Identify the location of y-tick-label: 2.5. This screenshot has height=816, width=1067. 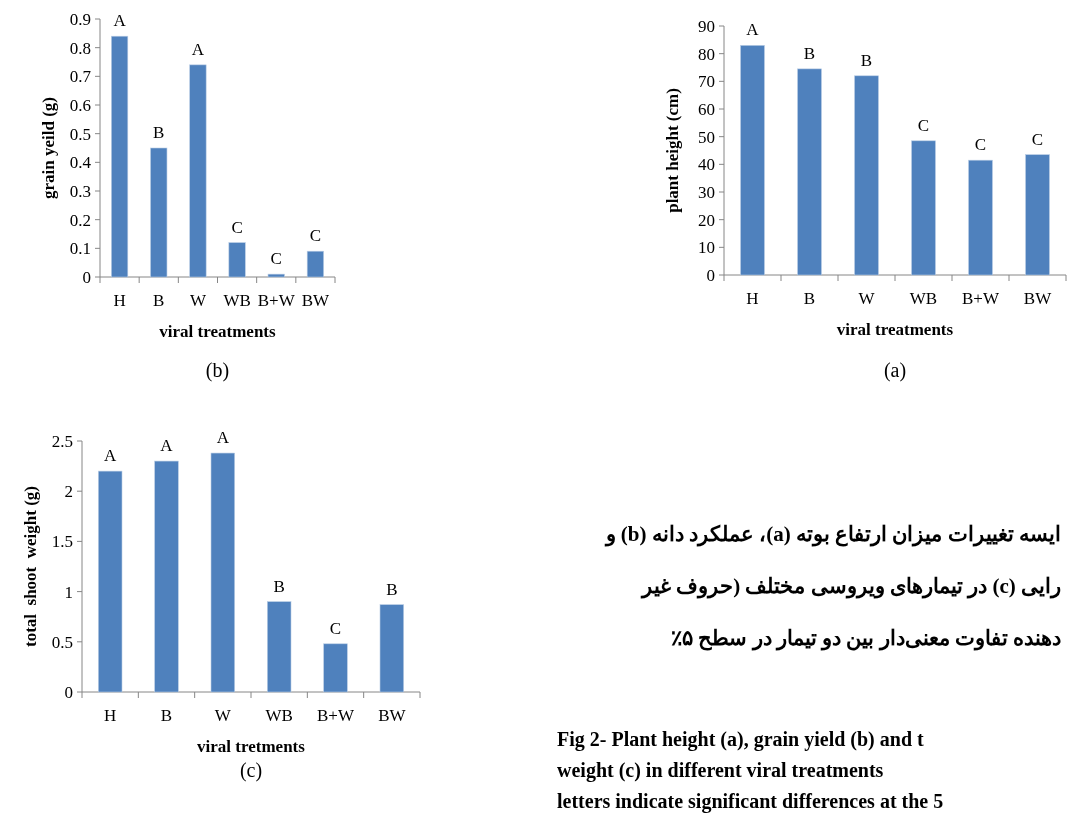
(62, 441).